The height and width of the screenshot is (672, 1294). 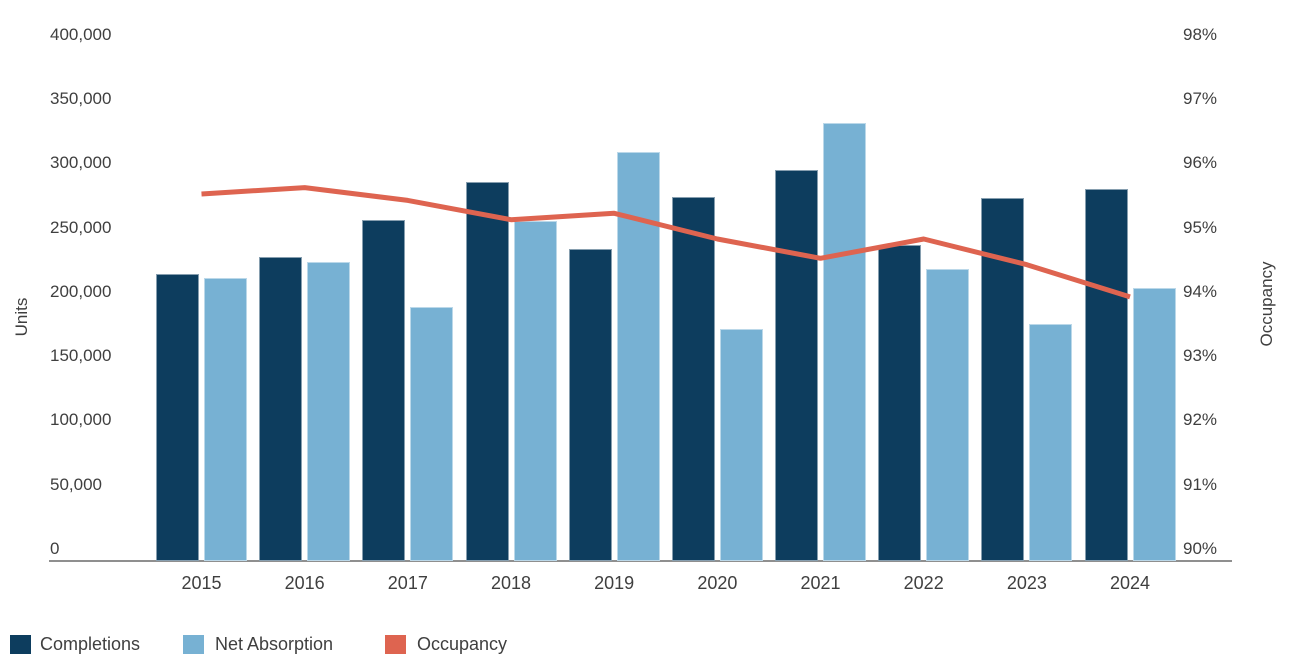 I want to click on y-tick-left-400000: 400,000, so click(x=81, y=34).